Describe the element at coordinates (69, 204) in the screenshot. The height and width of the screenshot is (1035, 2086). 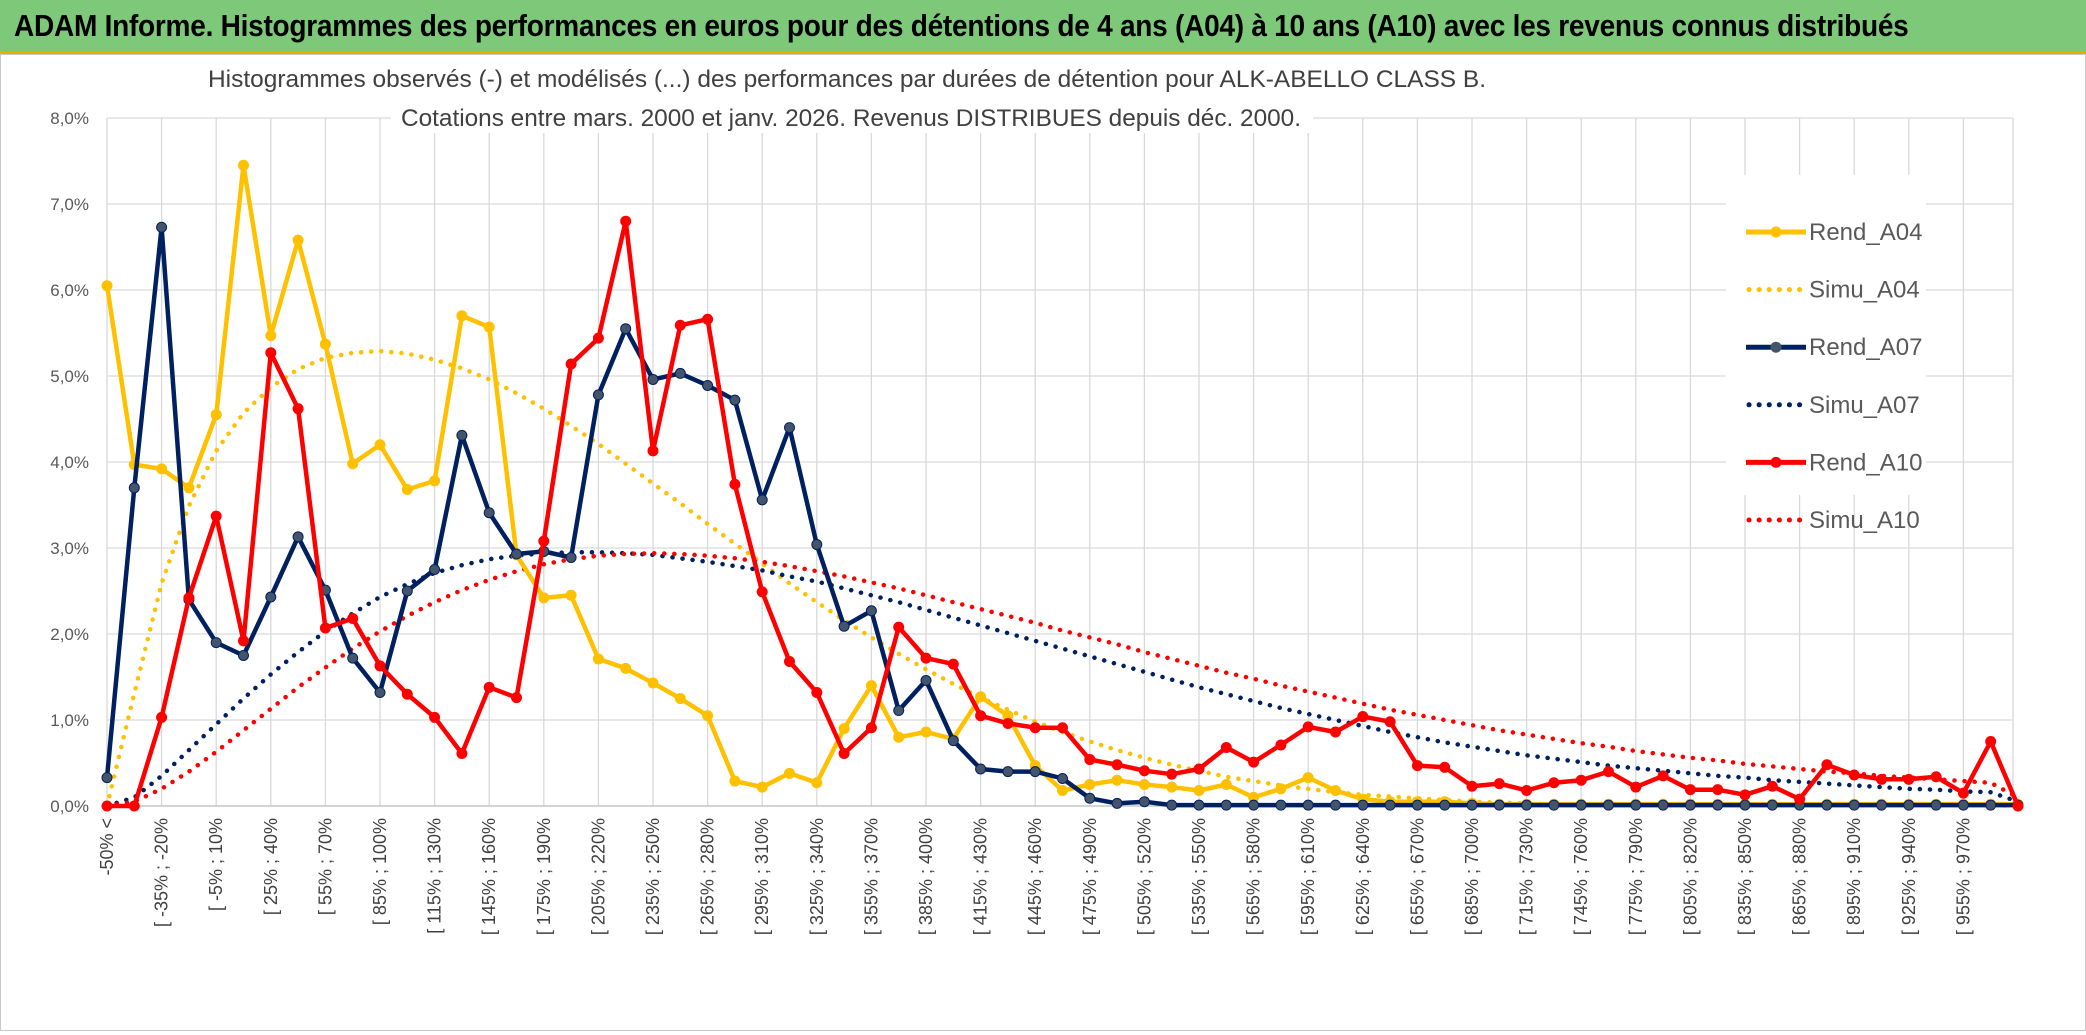
I see `y-tick-label: 7,0%` at that location.